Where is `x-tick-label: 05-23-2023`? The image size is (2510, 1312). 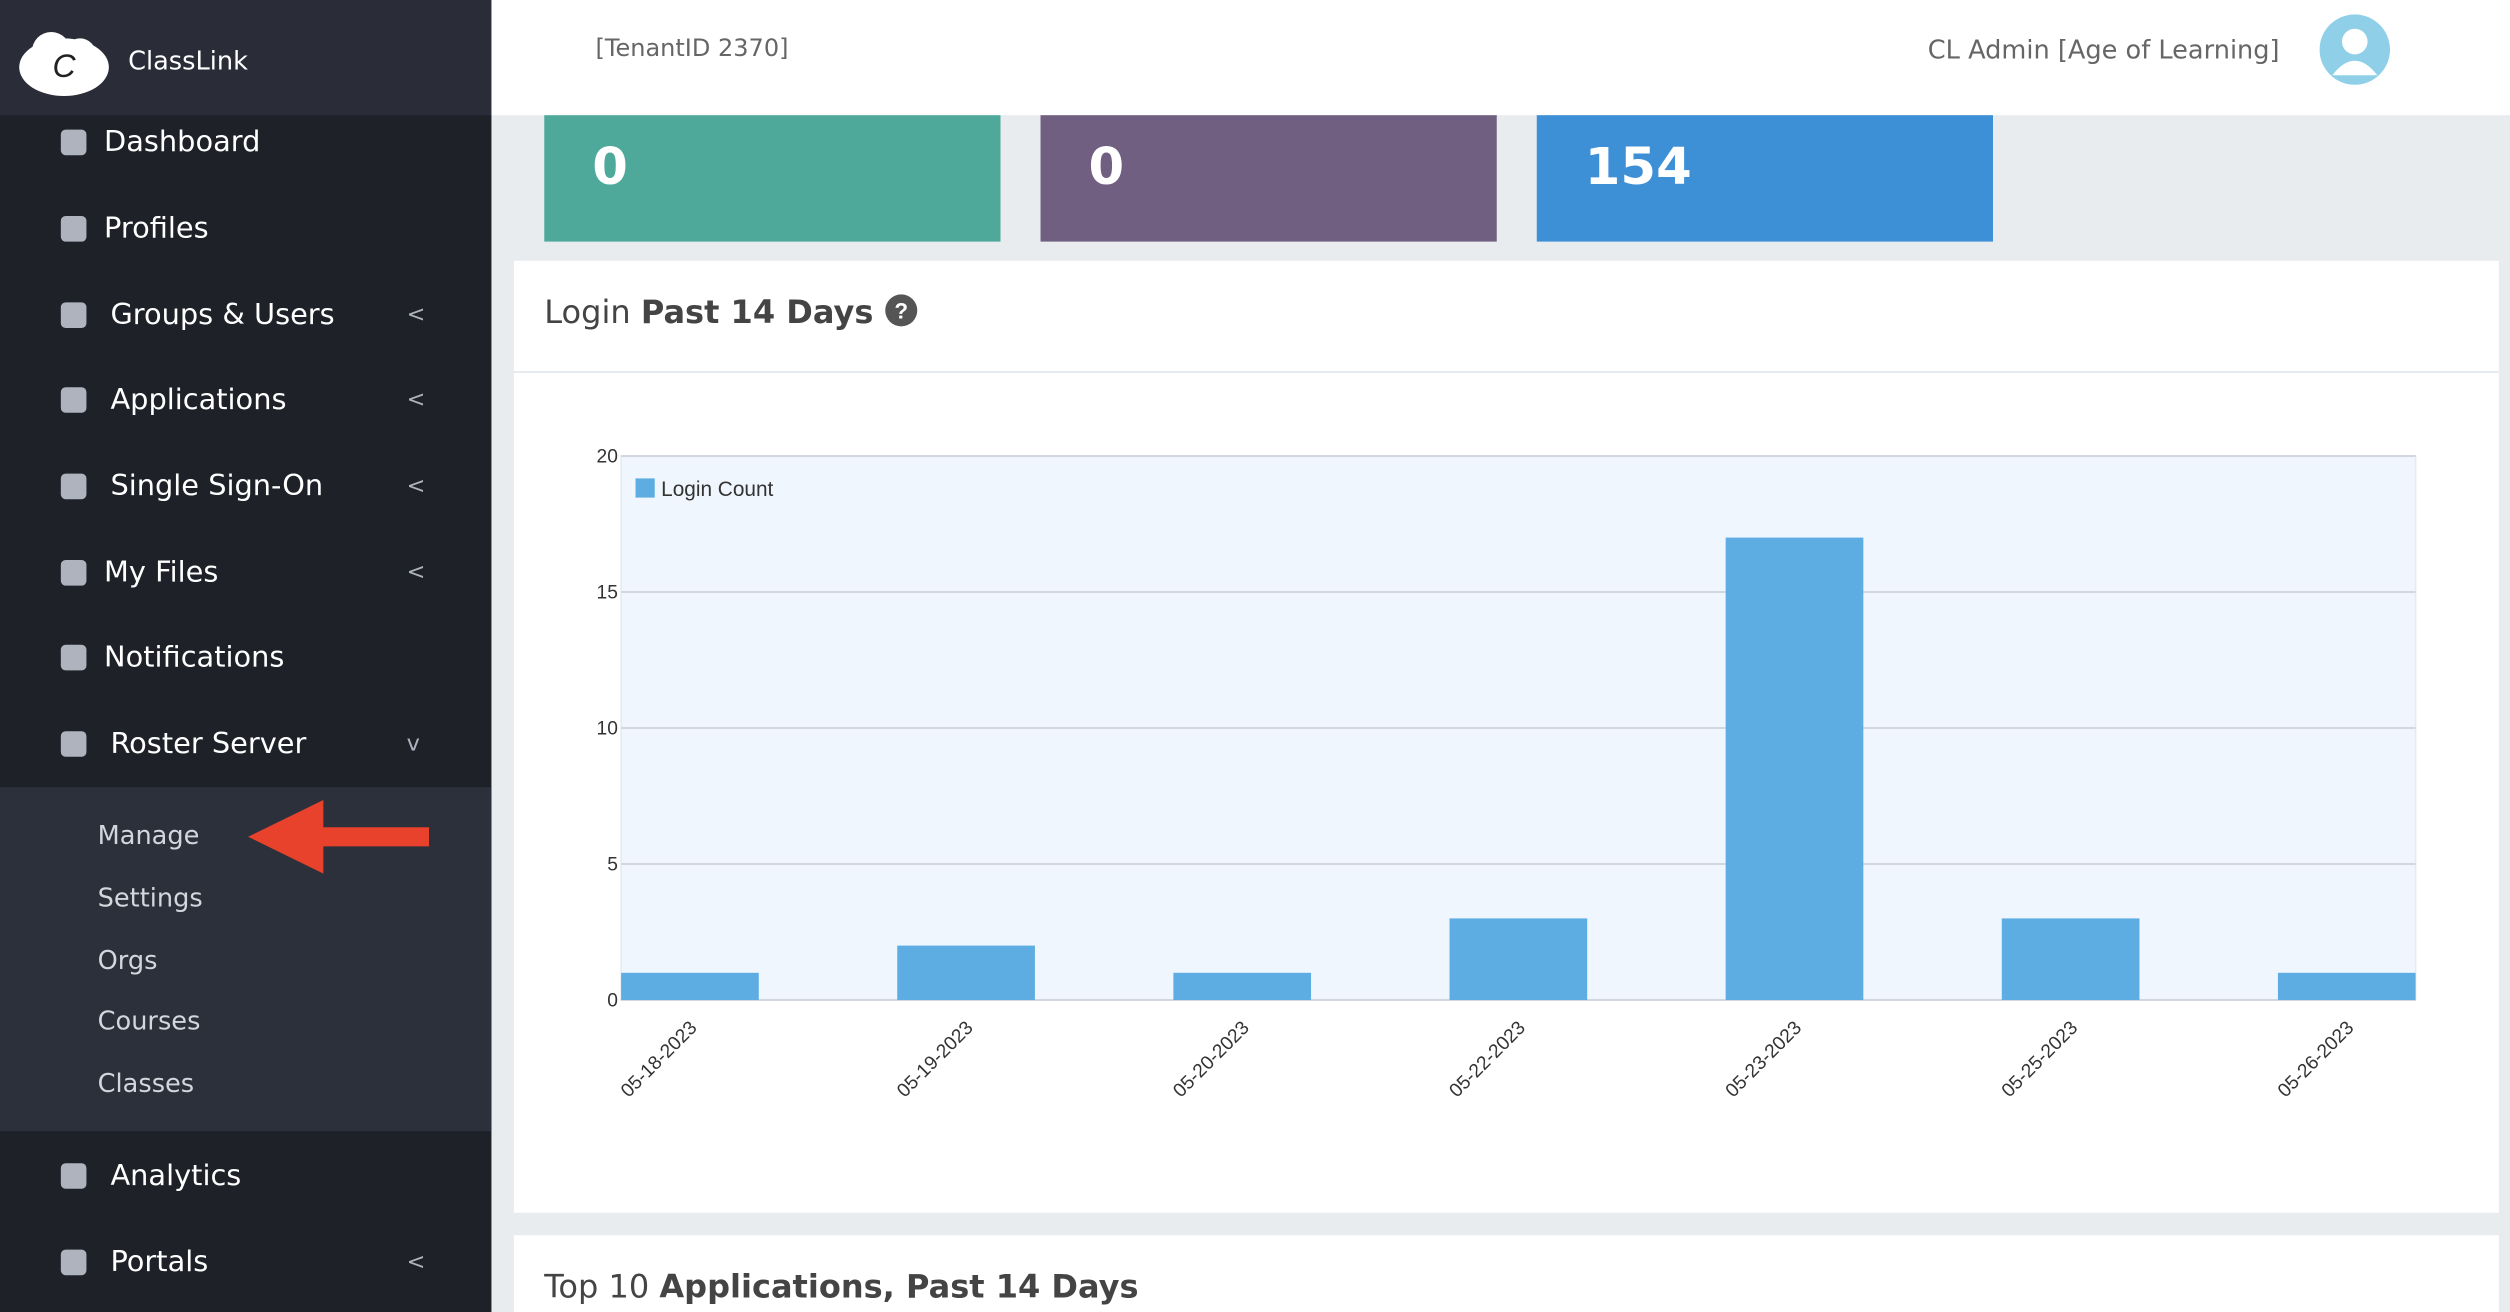 x-tick-label: 05-23-2023 is located at coordinates (1764, 1059).